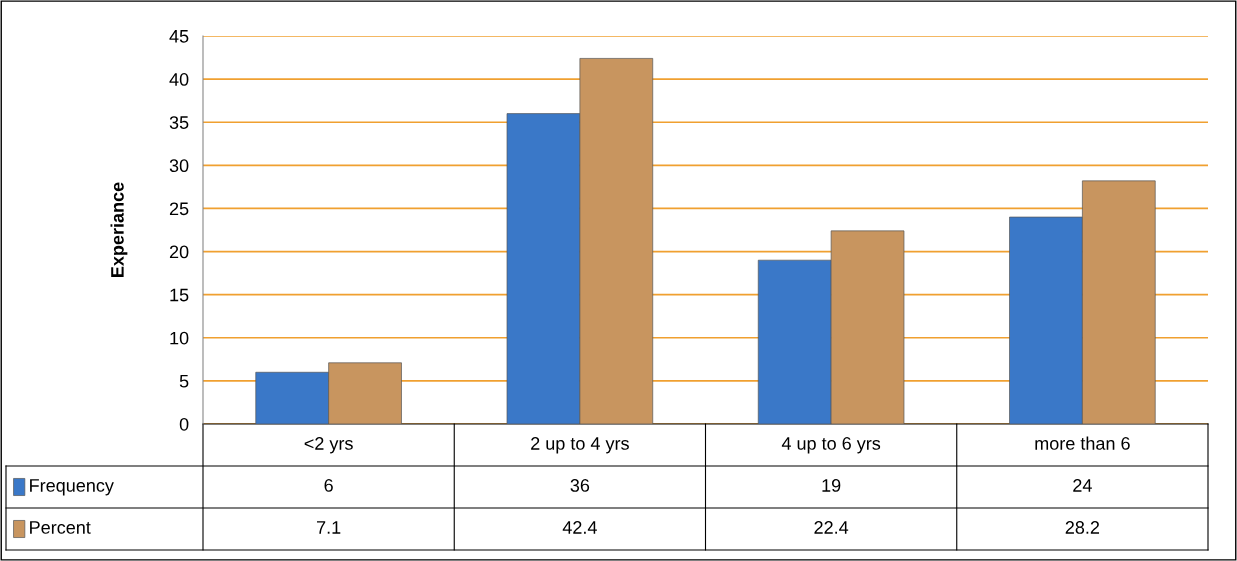 This screenshot has width=1237, height=561. Describe the element at coordinates (580, 445) in the screenshot. I see `x-tick-label: 2 up to 4 yrs` at that location.